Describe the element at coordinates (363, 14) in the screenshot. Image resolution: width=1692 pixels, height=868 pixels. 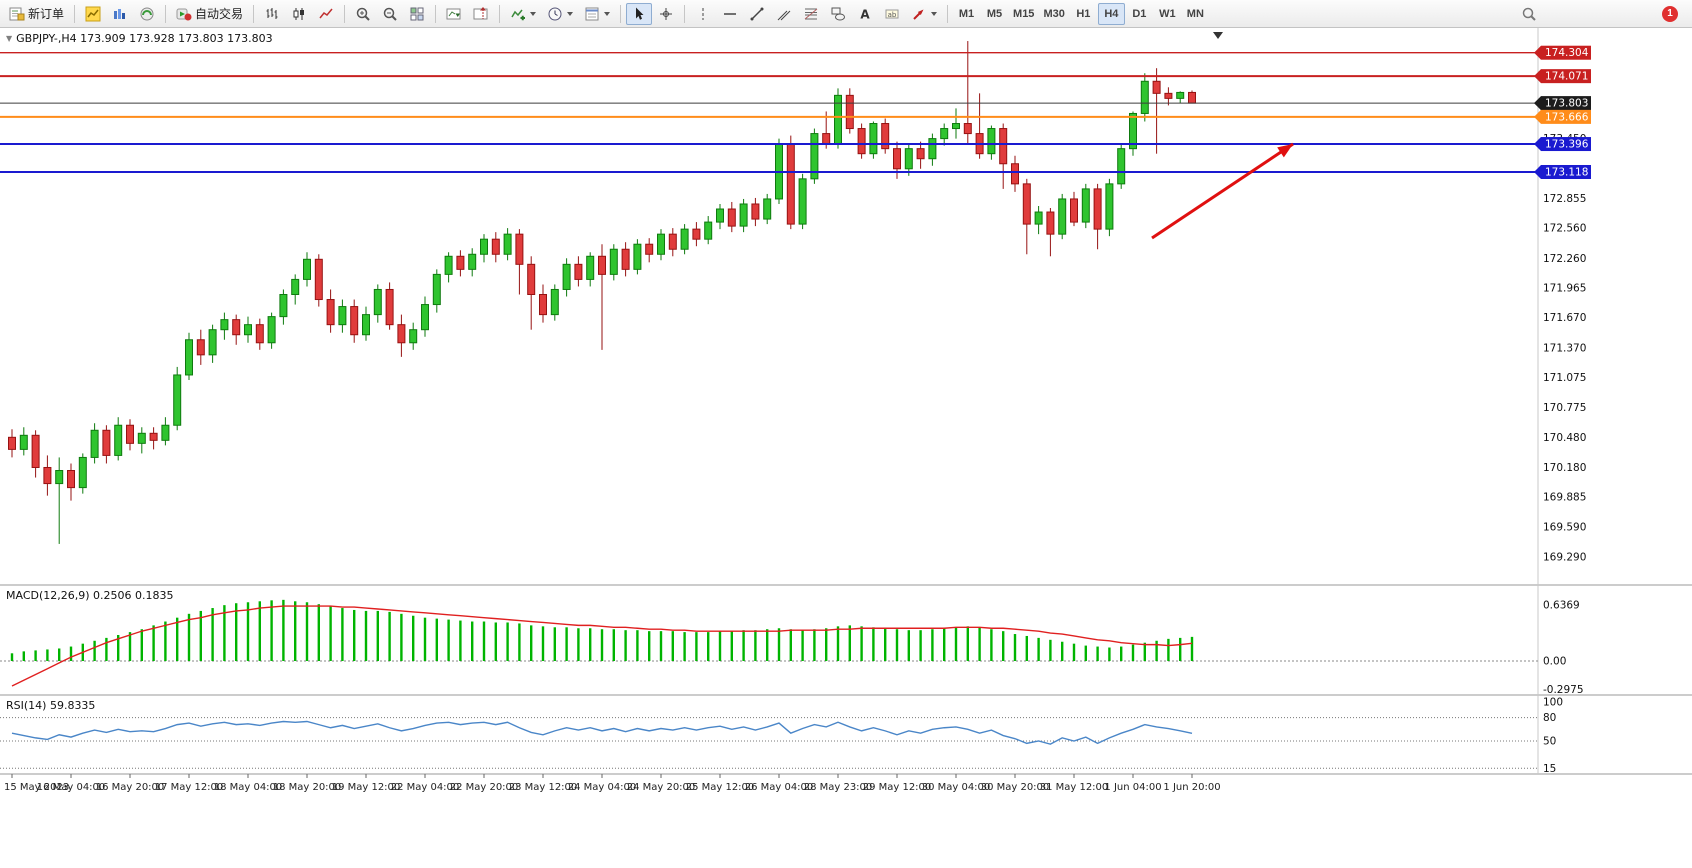
I see `zoom-in-button` at that location.